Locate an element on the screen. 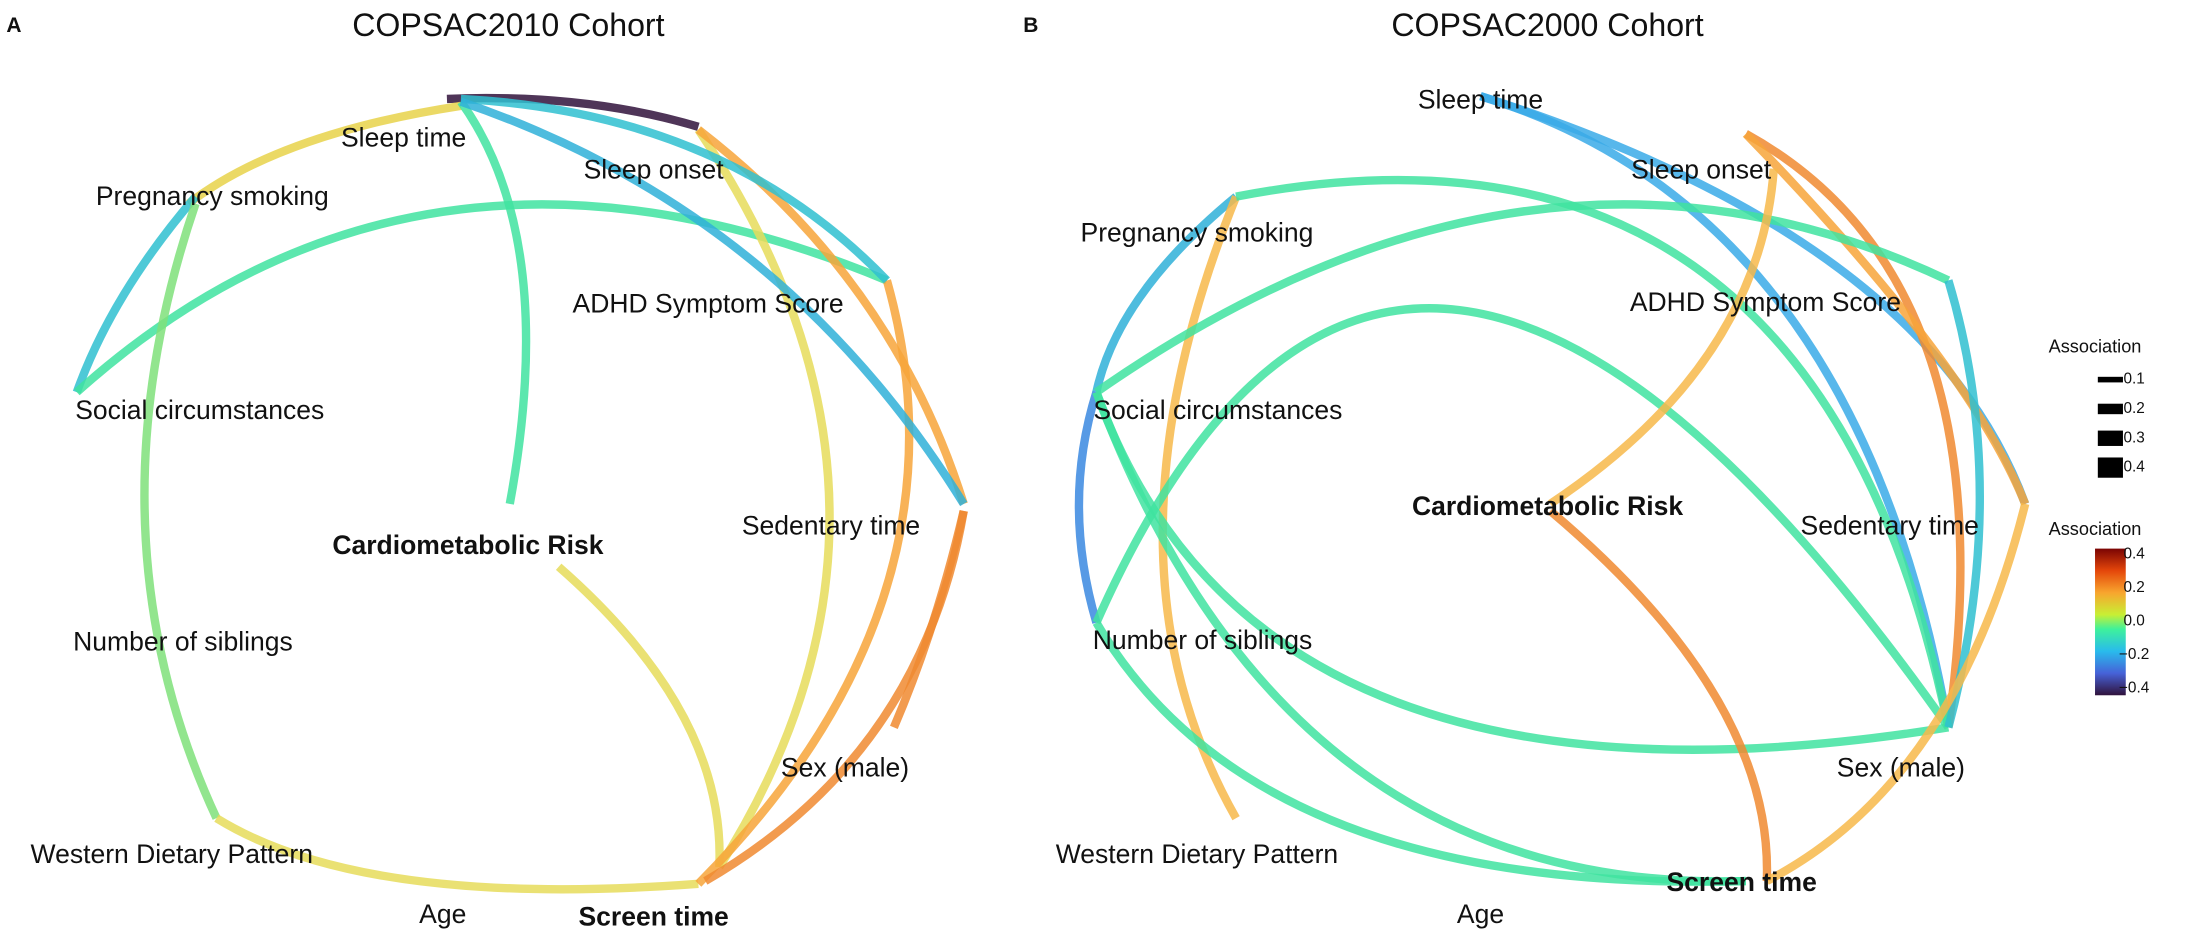  color-tick-label: −0.2 is located at coordinates (2134, 654).